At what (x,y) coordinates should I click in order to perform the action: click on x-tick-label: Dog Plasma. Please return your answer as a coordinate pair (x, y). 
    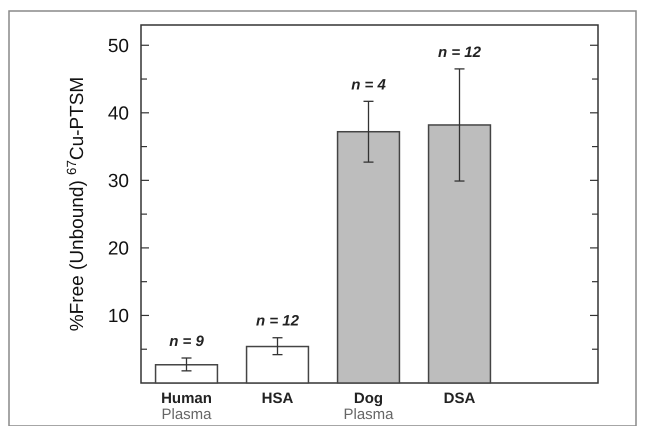
    Looking at the image, I should click on (368, 406).